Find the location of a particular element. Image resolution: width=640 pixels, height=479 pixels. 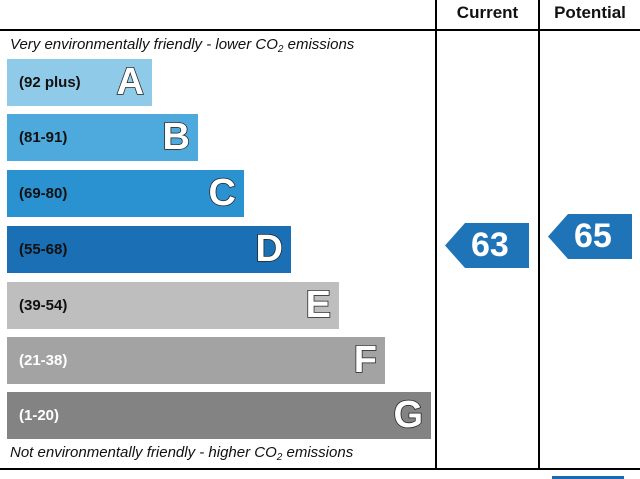

rating-band-c: (69-80) C is located at coordinates (125, 193).